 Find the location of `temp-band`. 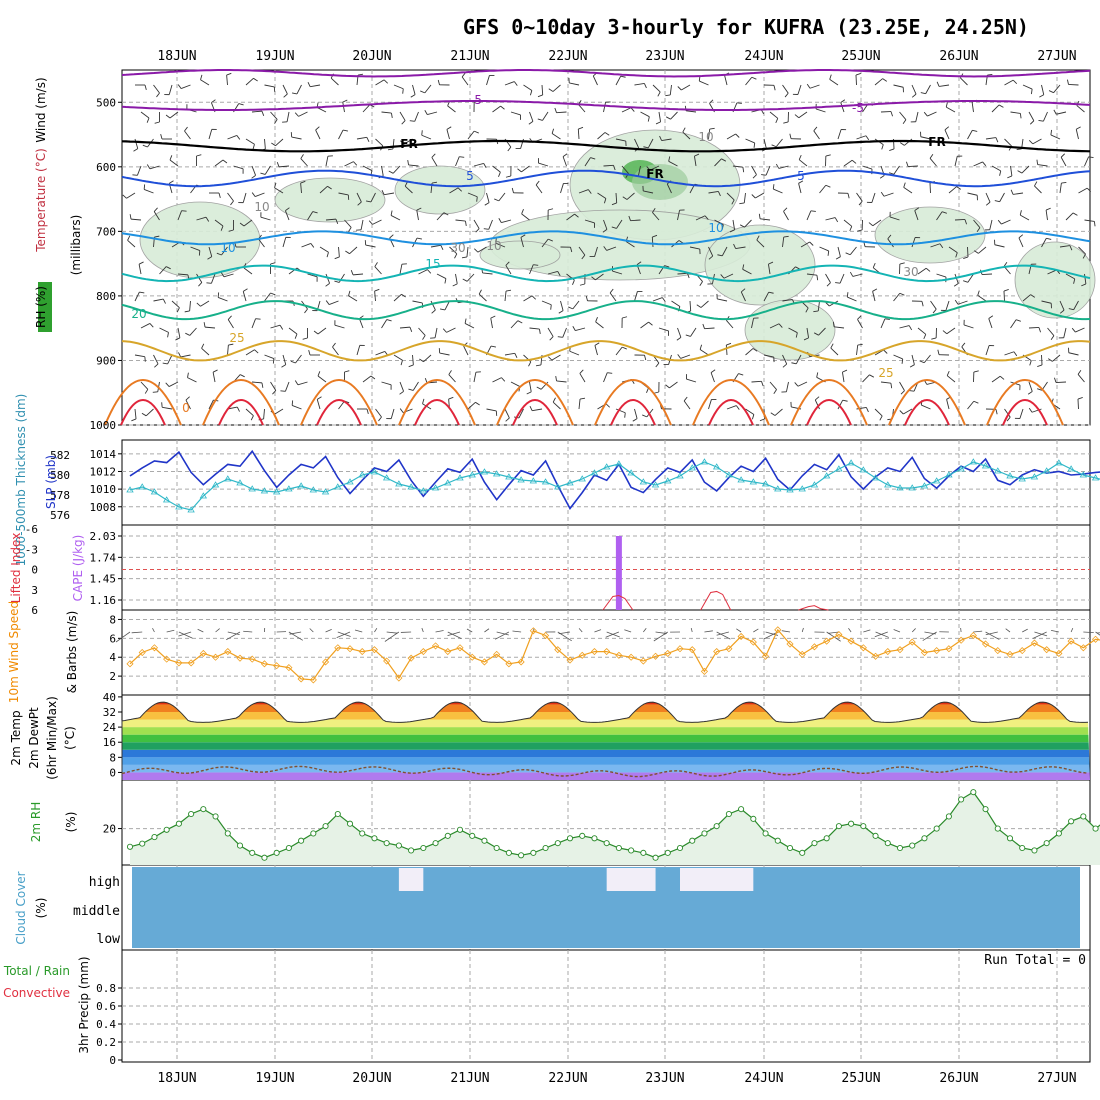

temp-band is located at coordinates (606, 746).